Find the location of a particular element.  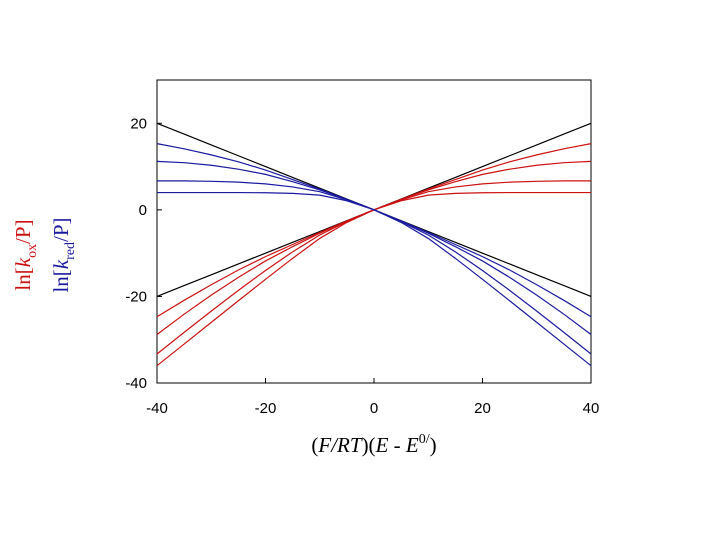

y-tick-label: 20 is located at coordinates (138, 123).